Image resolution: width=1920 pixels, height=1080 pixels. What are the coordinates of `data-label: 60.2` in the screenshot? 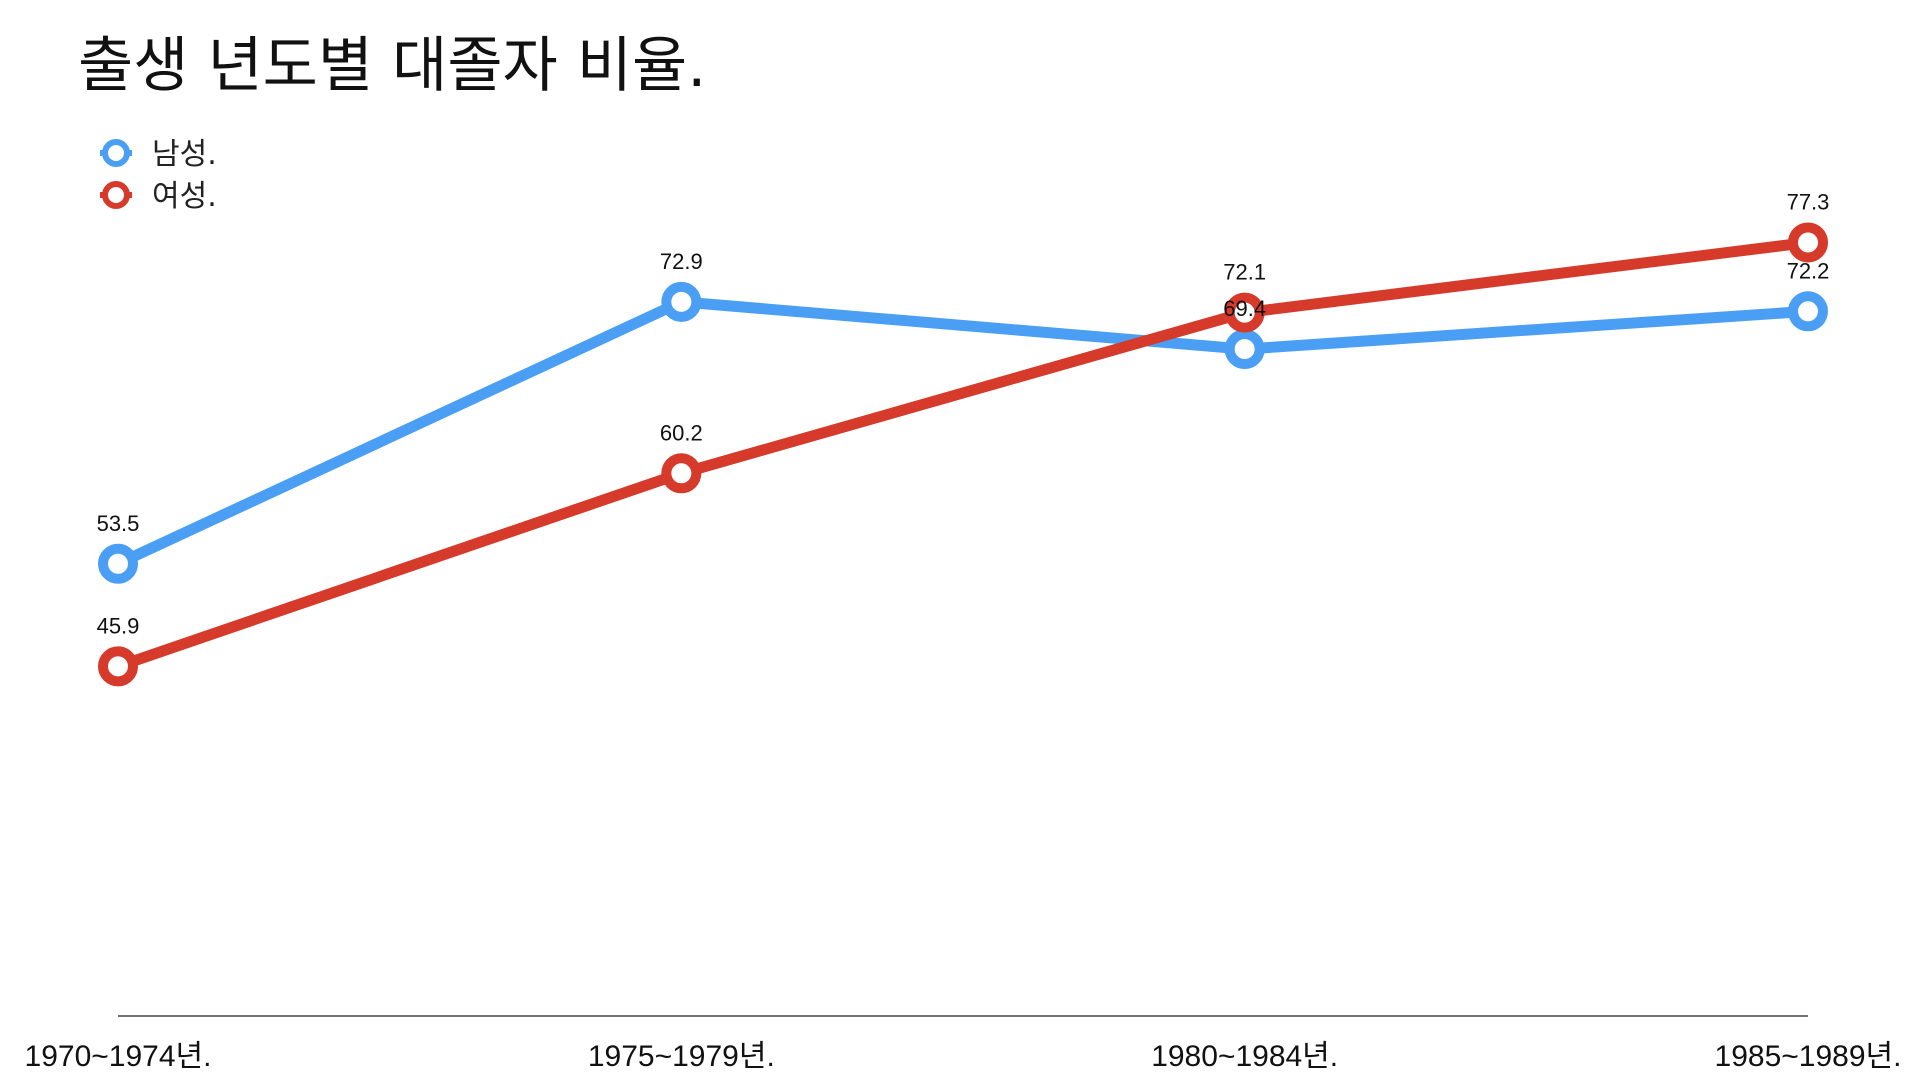 It's located at (681, 432).